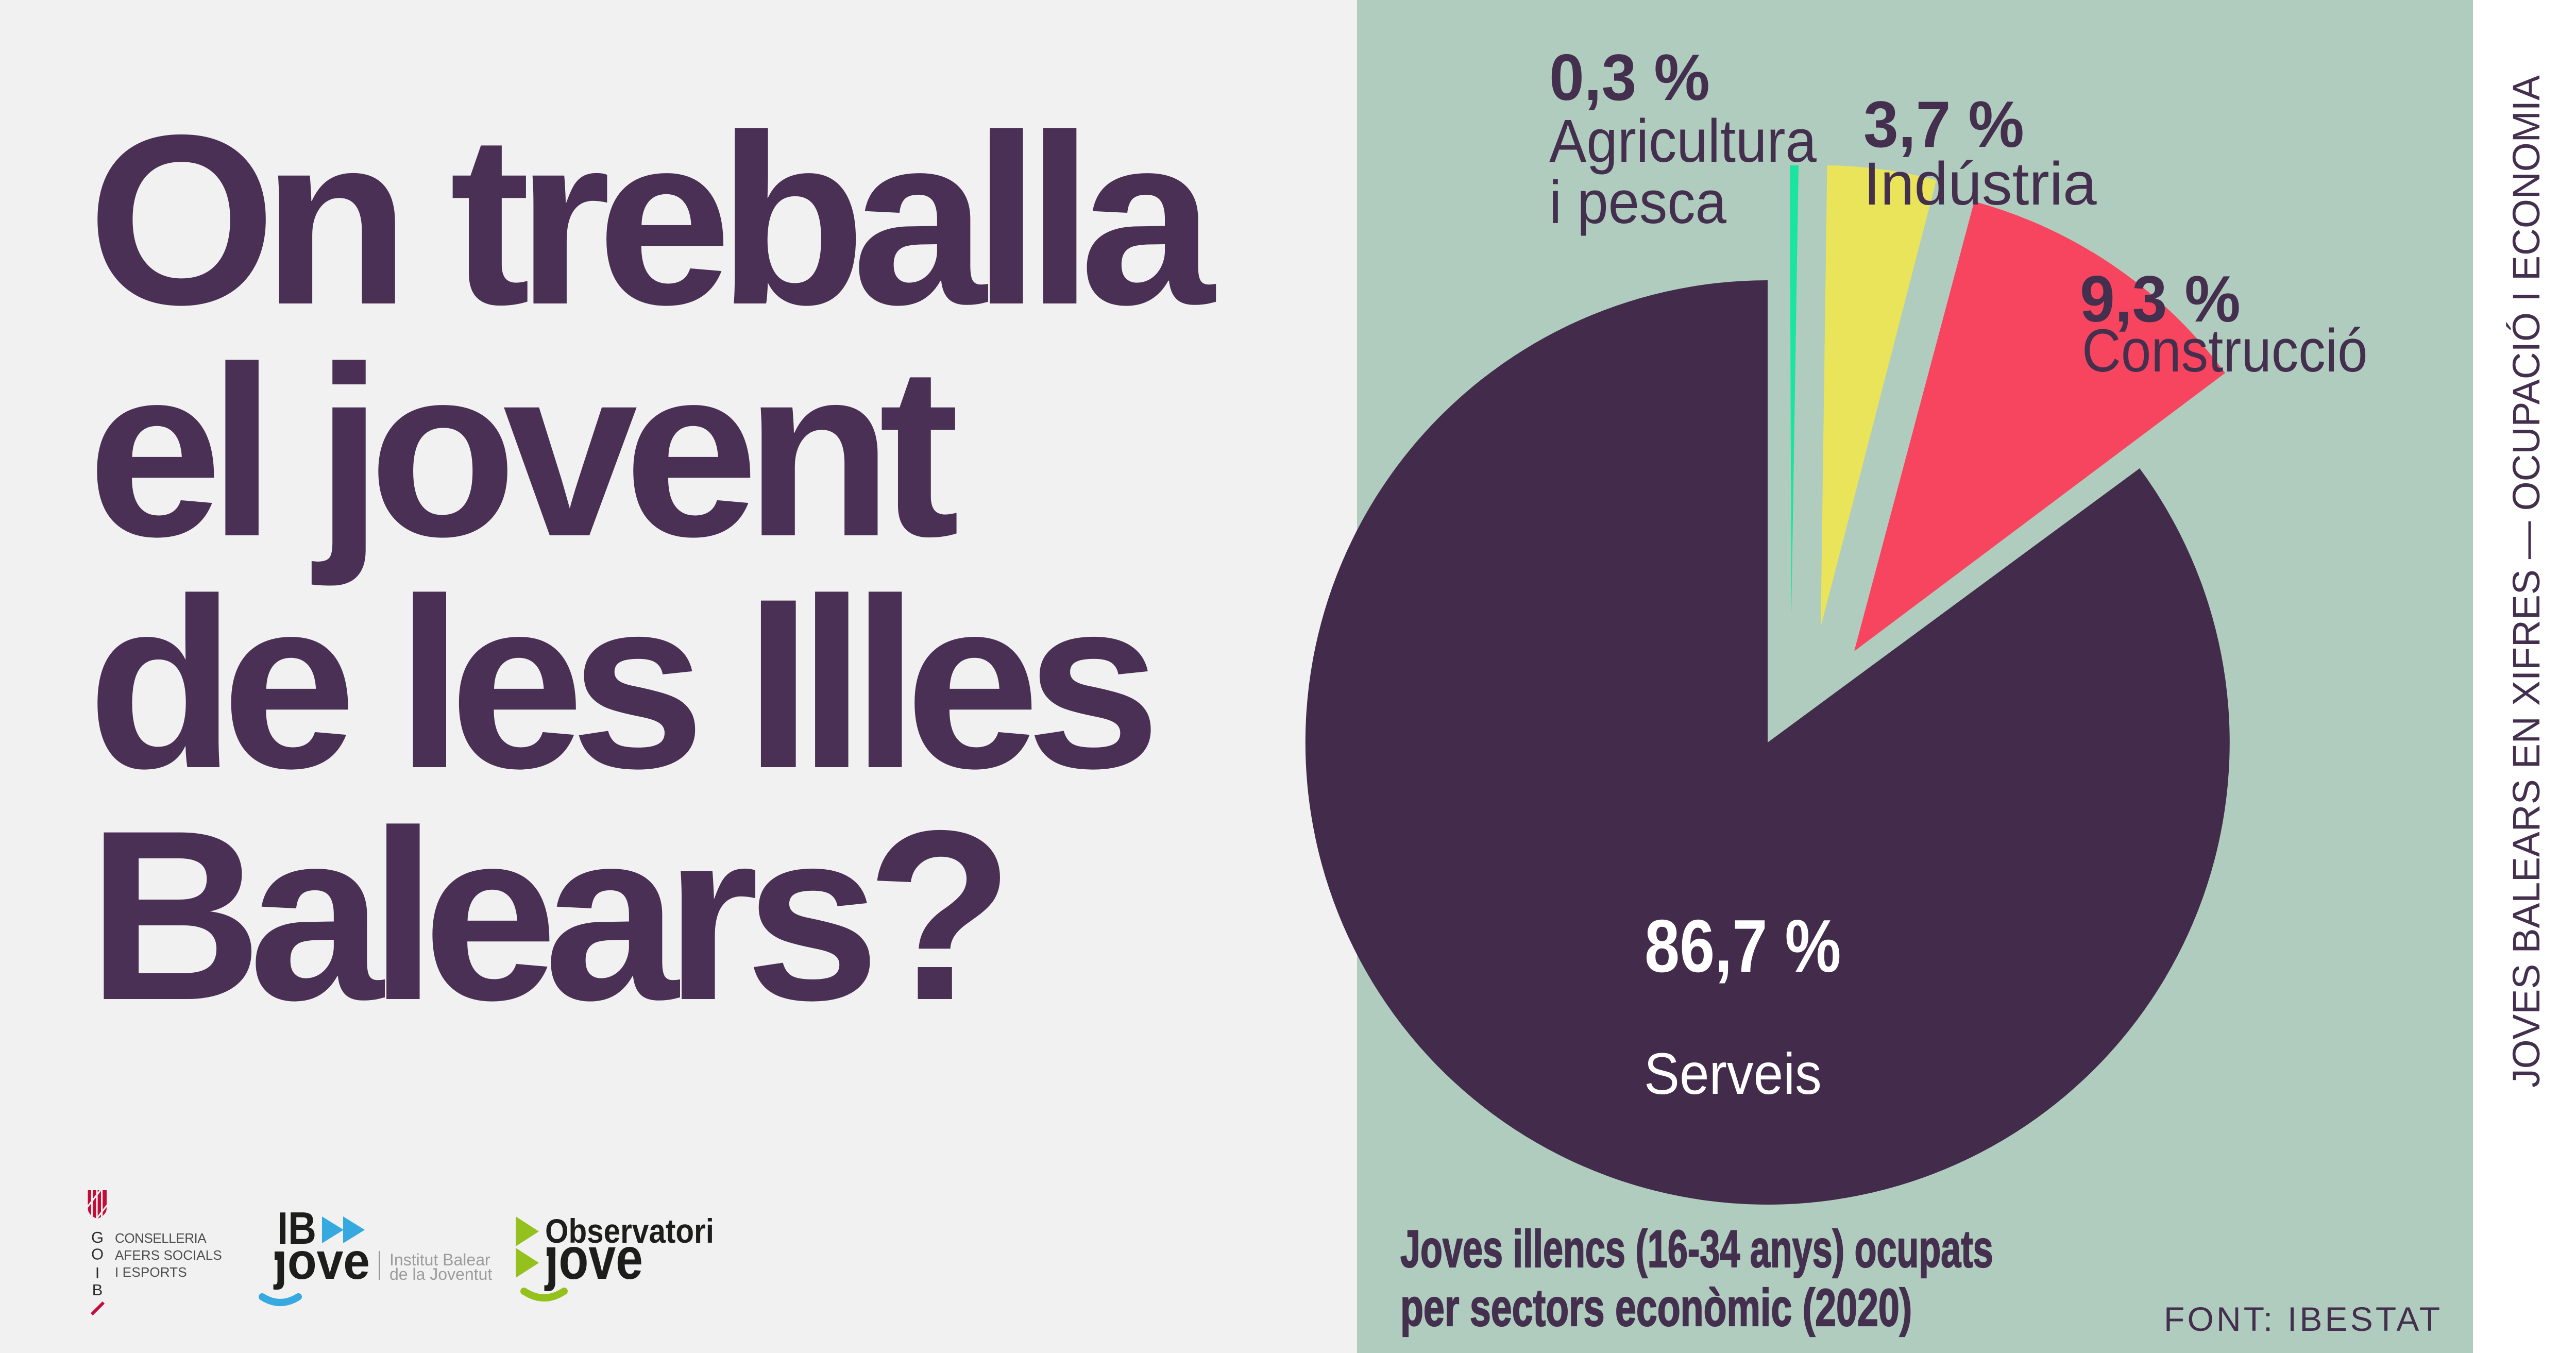  Describe the element at coordinates (97, 1237) in the screenshot. I see `svg-text: G` at that location.